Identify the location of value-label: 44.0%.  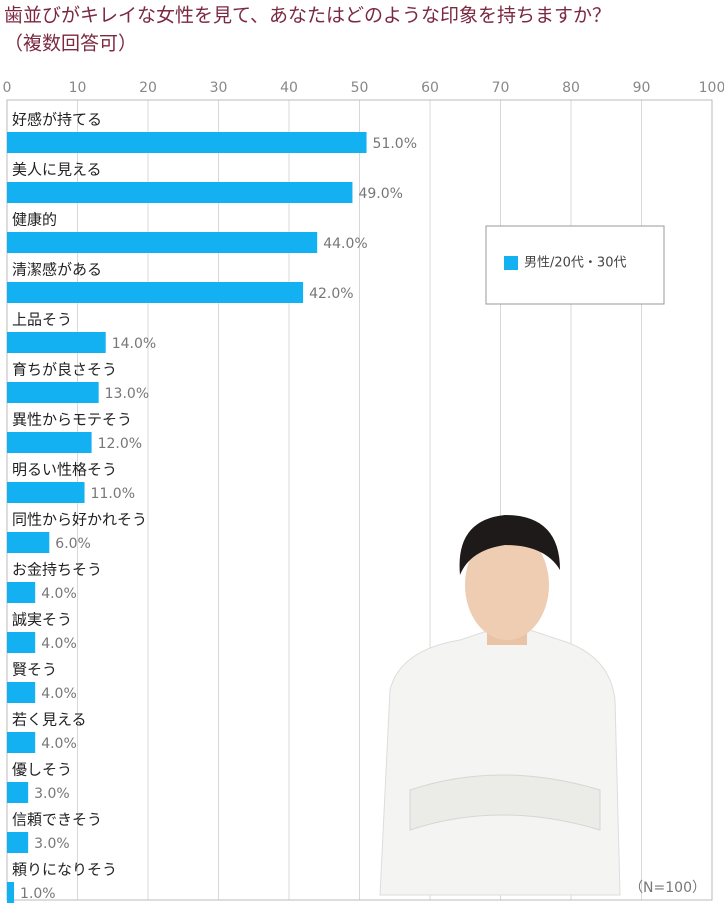
(345, 244).